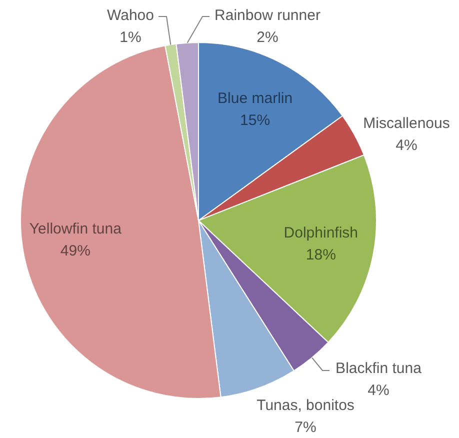 The image size is (459, 438). Describe the element at coordinates (75, 251) in the screenshot. I see `data-label: 49%` at that location.